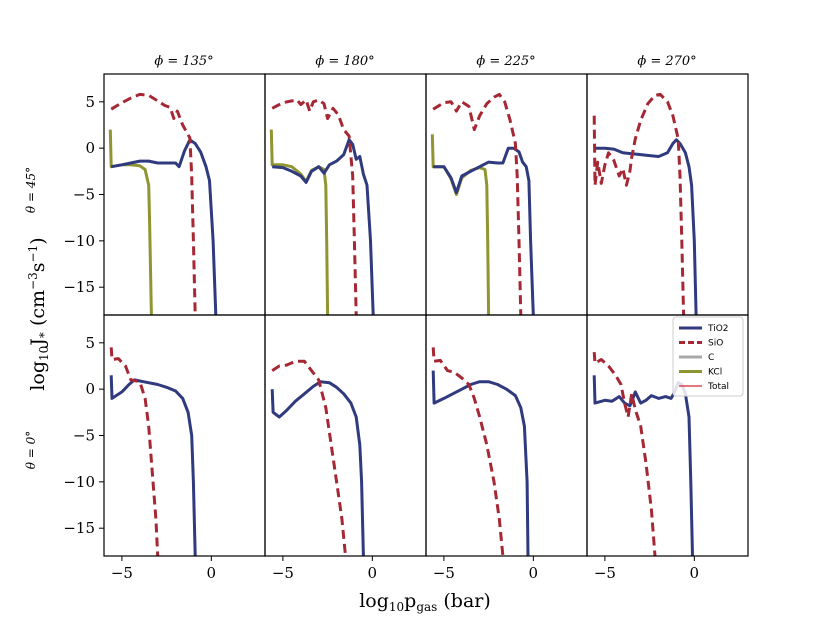 The image size is (830, 623). I want to click on panel-r1-c2: −5 0, so click(506, 448).